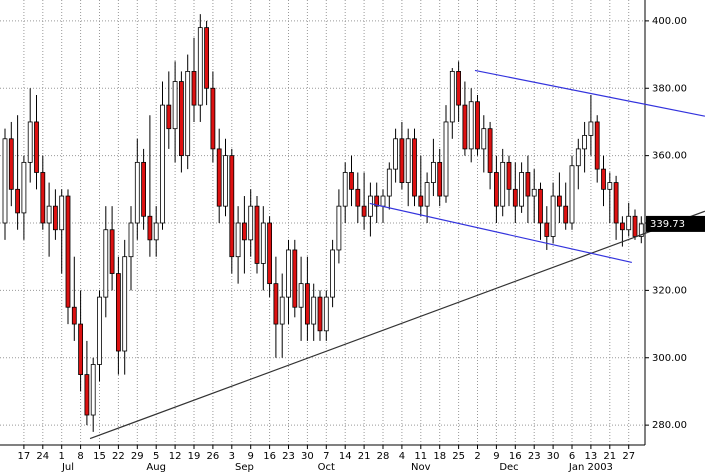 The height and width of the screenshot is (473, 705). What do you see at coordinates (420, 456) in the screenshot?
I see `x-tick-label: 11` at bounding box center [420, 456].